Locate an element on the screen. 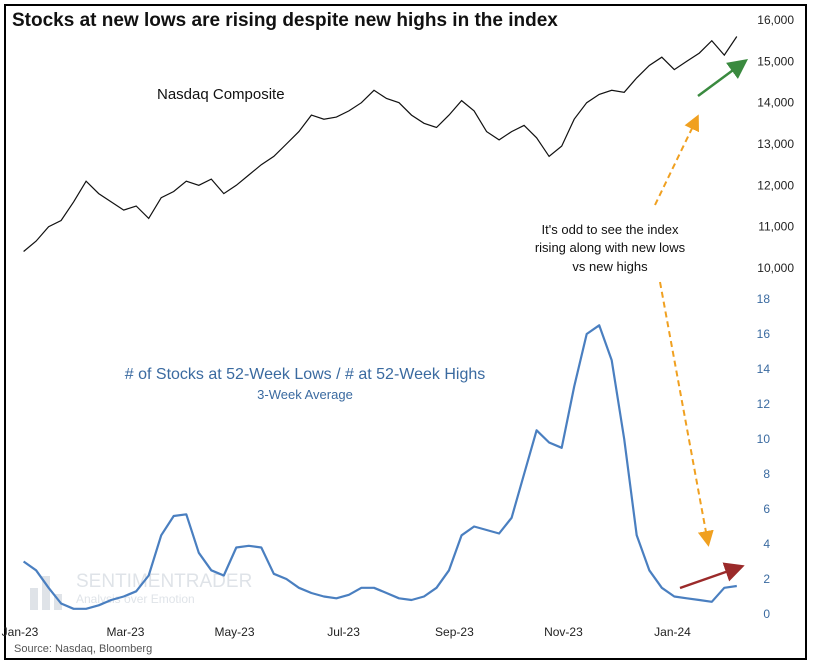  nasdaq-y-tick-label: 11,000 is located at coordinates (776, 227).